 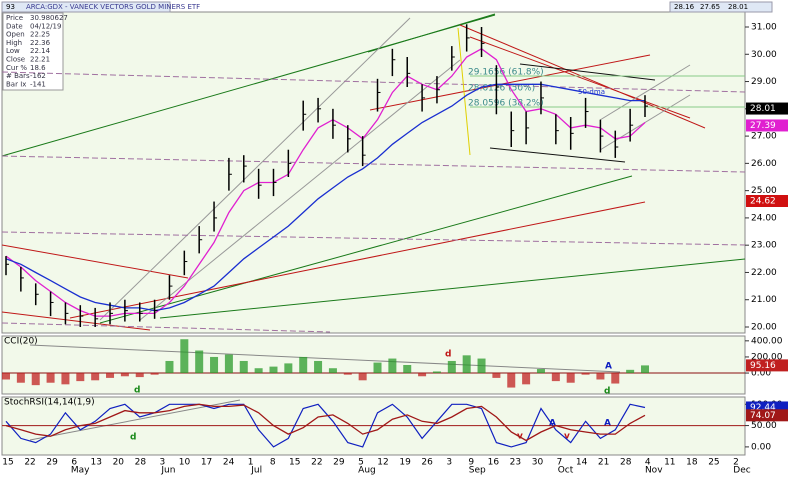 I want to click on y-tick-label: 22.00, so click(x=764, y=273).